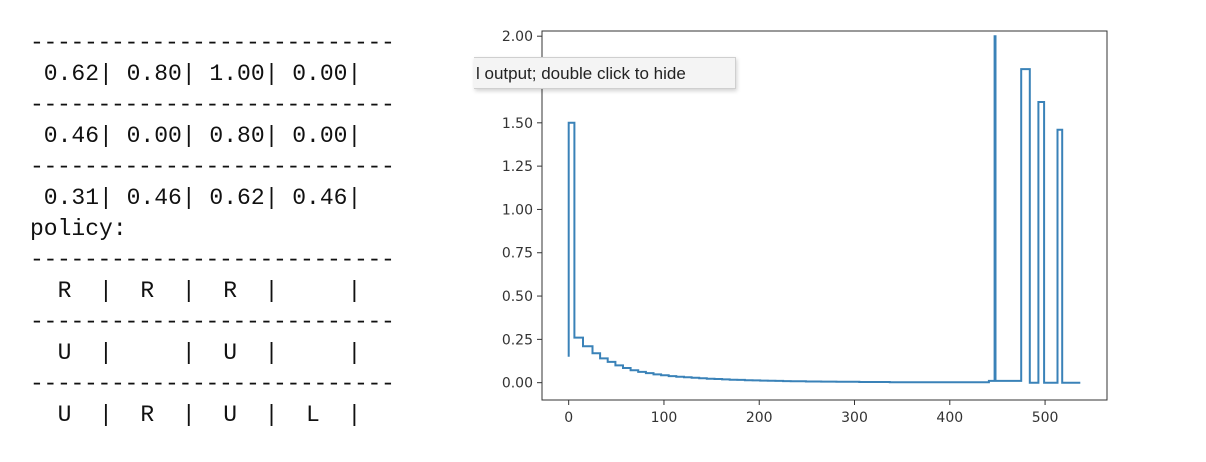 This screenshot has width=1206, height=462. Describe the element at coordinates (949, 418) in the screenshot. I see `x-tick-label: 400` at that location.